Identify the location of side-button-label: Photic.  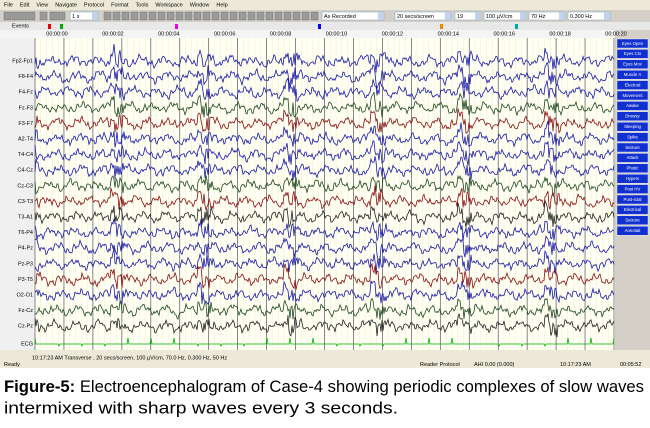
(633, 168).